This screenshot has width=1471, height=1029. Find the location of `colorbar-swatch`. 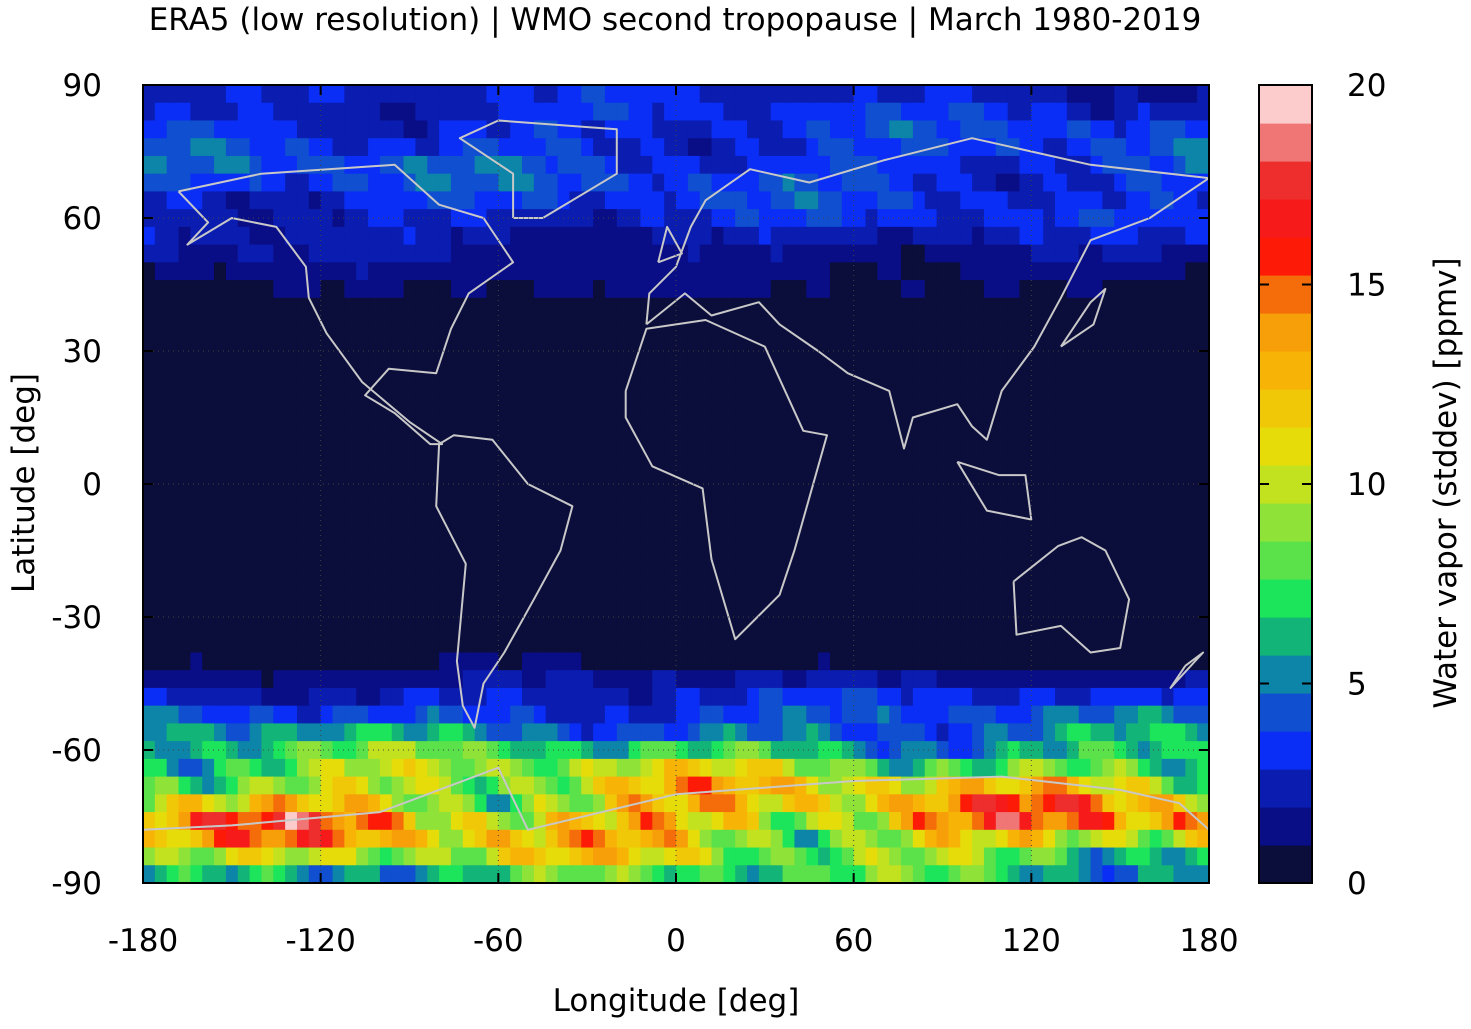

colorbar-swatch is located at coordinates (1285, 788).